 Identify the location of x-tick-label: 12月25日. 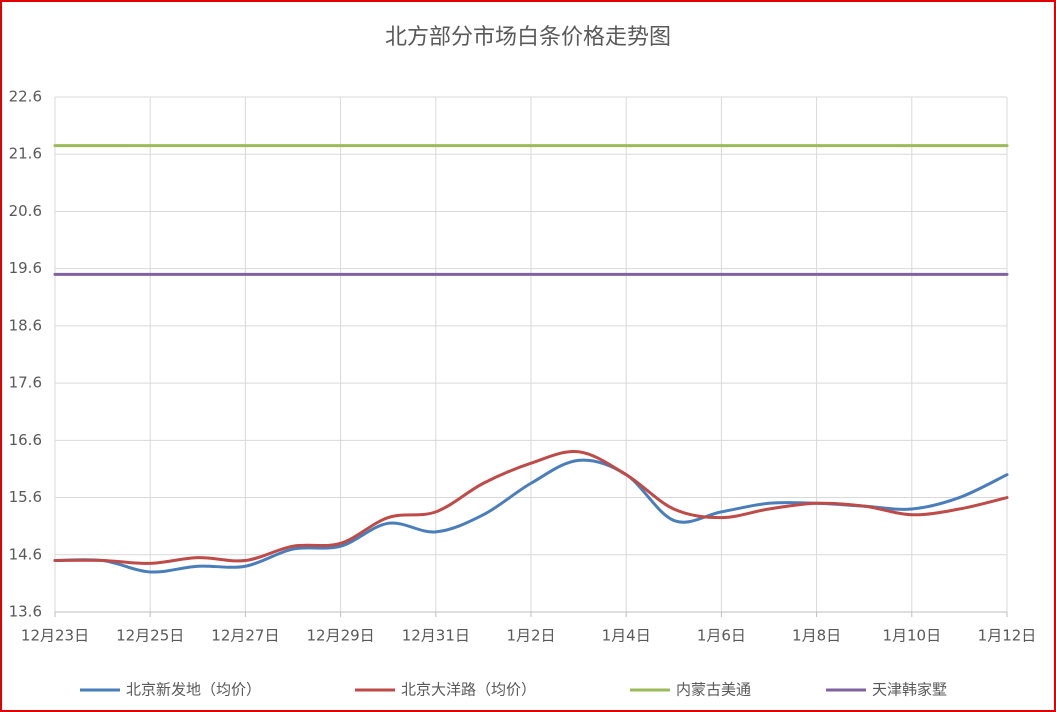
(150, 636).